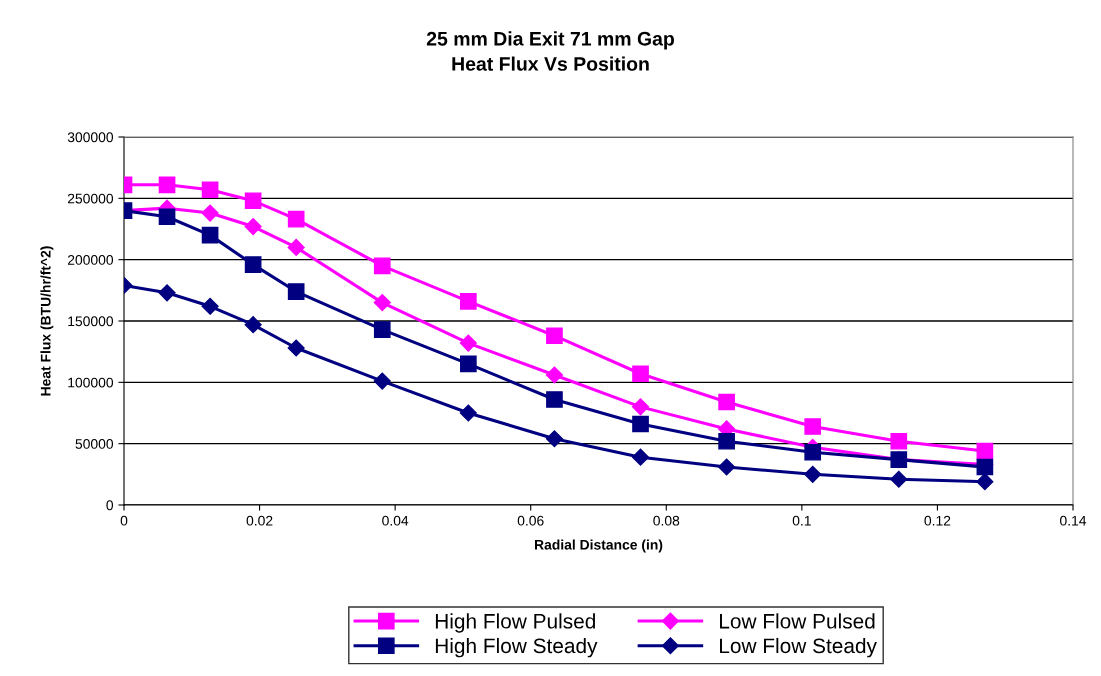 The height and width of the screenshot is (676, 1101). Describe the element at coordinates (516, 647) in the screenshot. I see `legend-label: High Flow Steady` at that location.